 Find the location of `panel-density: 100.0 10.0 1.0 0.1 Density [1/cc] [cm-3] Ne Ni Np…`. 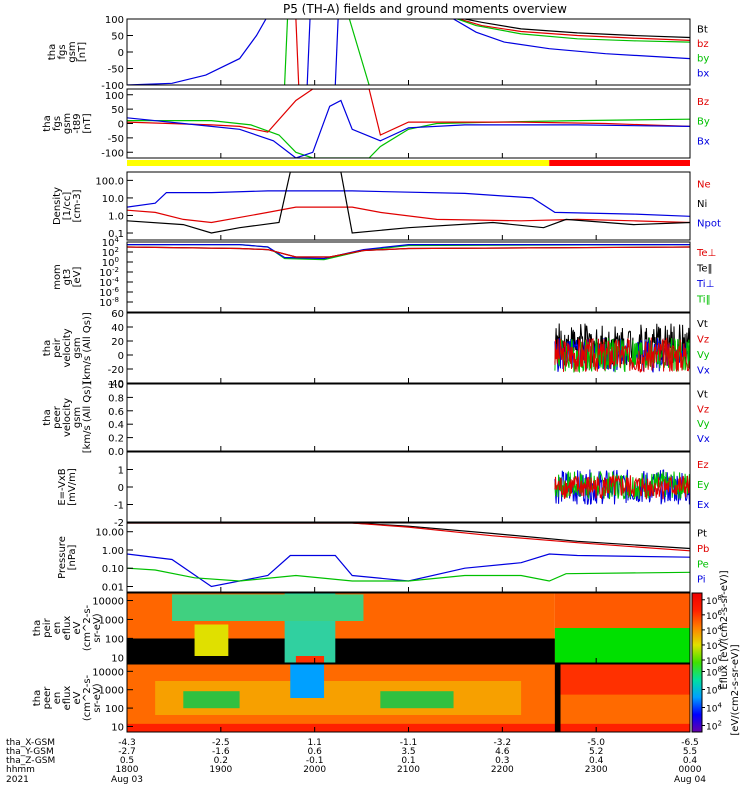

panel-density: 100.0 10.0 1.0 0.1 Density [1/cc] [cm-3] Ne Ni Np… is located at coordinates (386, 206).